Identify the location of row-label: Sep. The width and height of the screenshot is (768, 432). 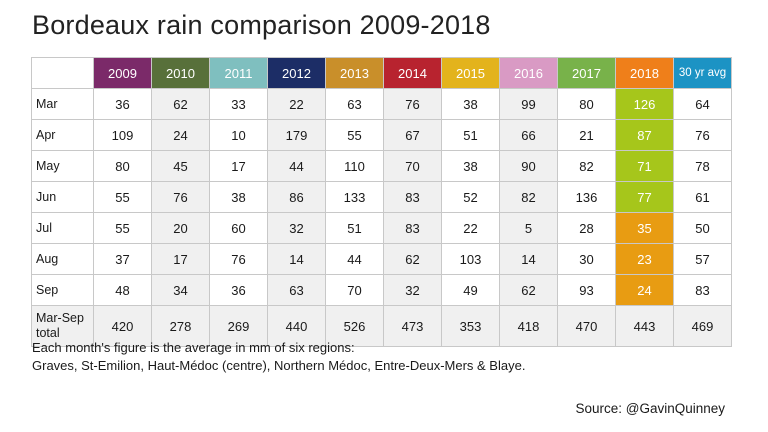
(62, 290).